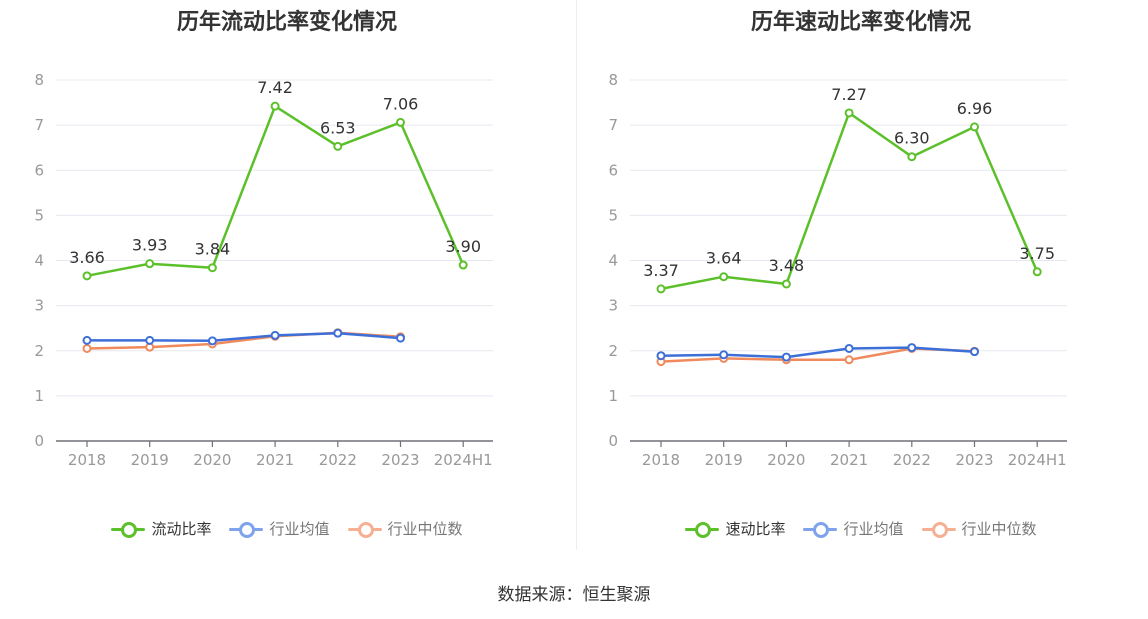 This screenshot has height=619, width=1148. I want to click on legend-item: 流动比率, so click(161, 528).